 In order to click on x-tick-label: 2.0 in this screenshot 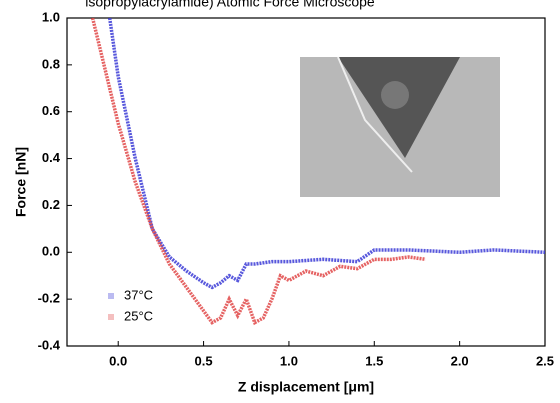, I will do `click(460, 360)`.